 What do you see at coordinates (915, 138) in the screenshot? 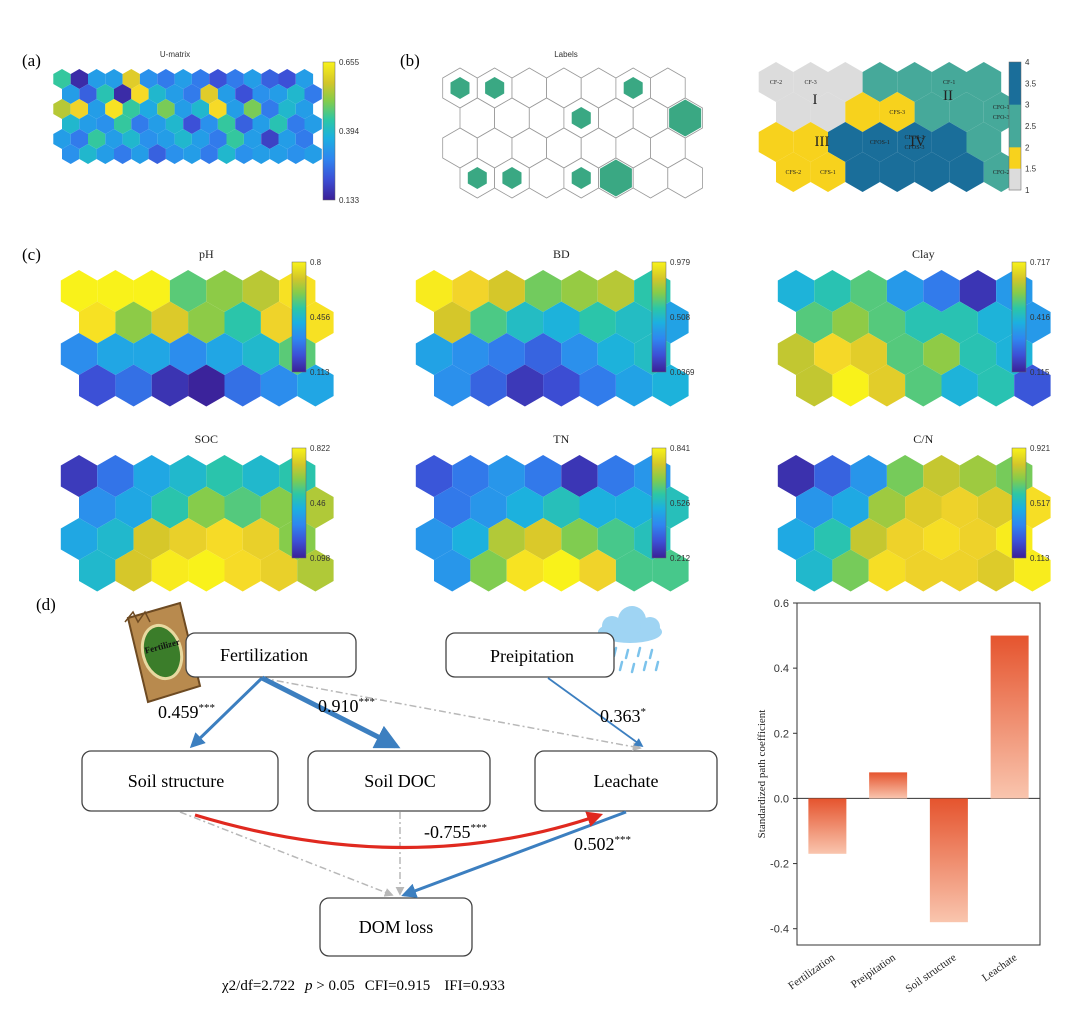
I see `clusters-cell-label: CFOS-2` at bounding box center [915, 138].